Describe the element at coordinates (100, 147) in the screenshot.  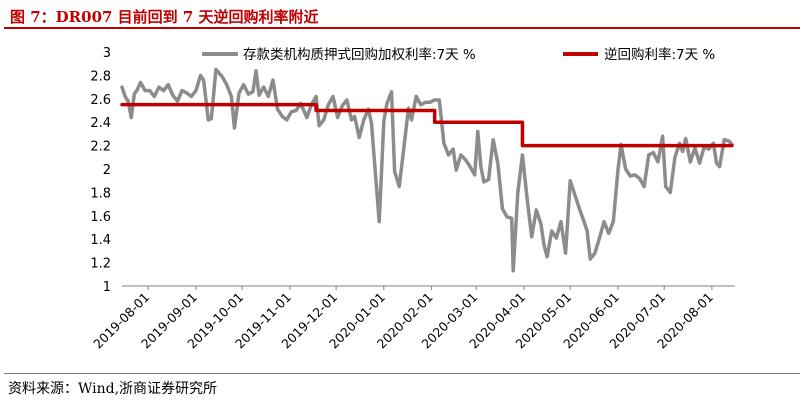
I see `y-tick-label: 2.2` at that location.